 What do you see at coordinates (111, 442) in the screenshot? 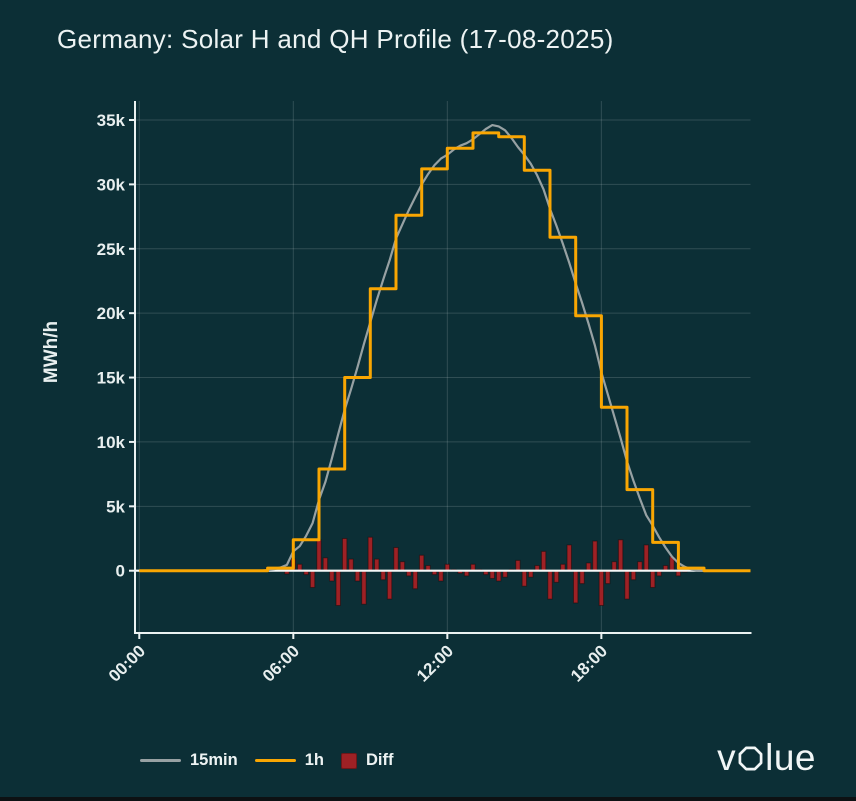
I see `y-tick-label: 10k` at bounding box center [111, 442].